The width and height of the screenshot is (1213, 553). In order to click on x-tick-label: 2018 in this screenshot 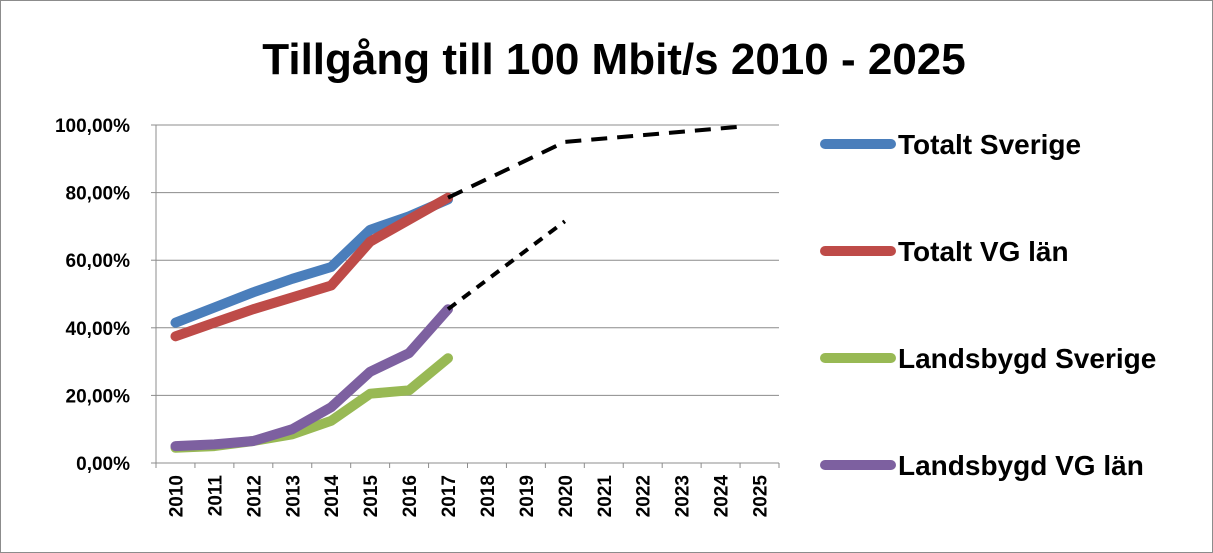, I will do `click(488, 496)`.